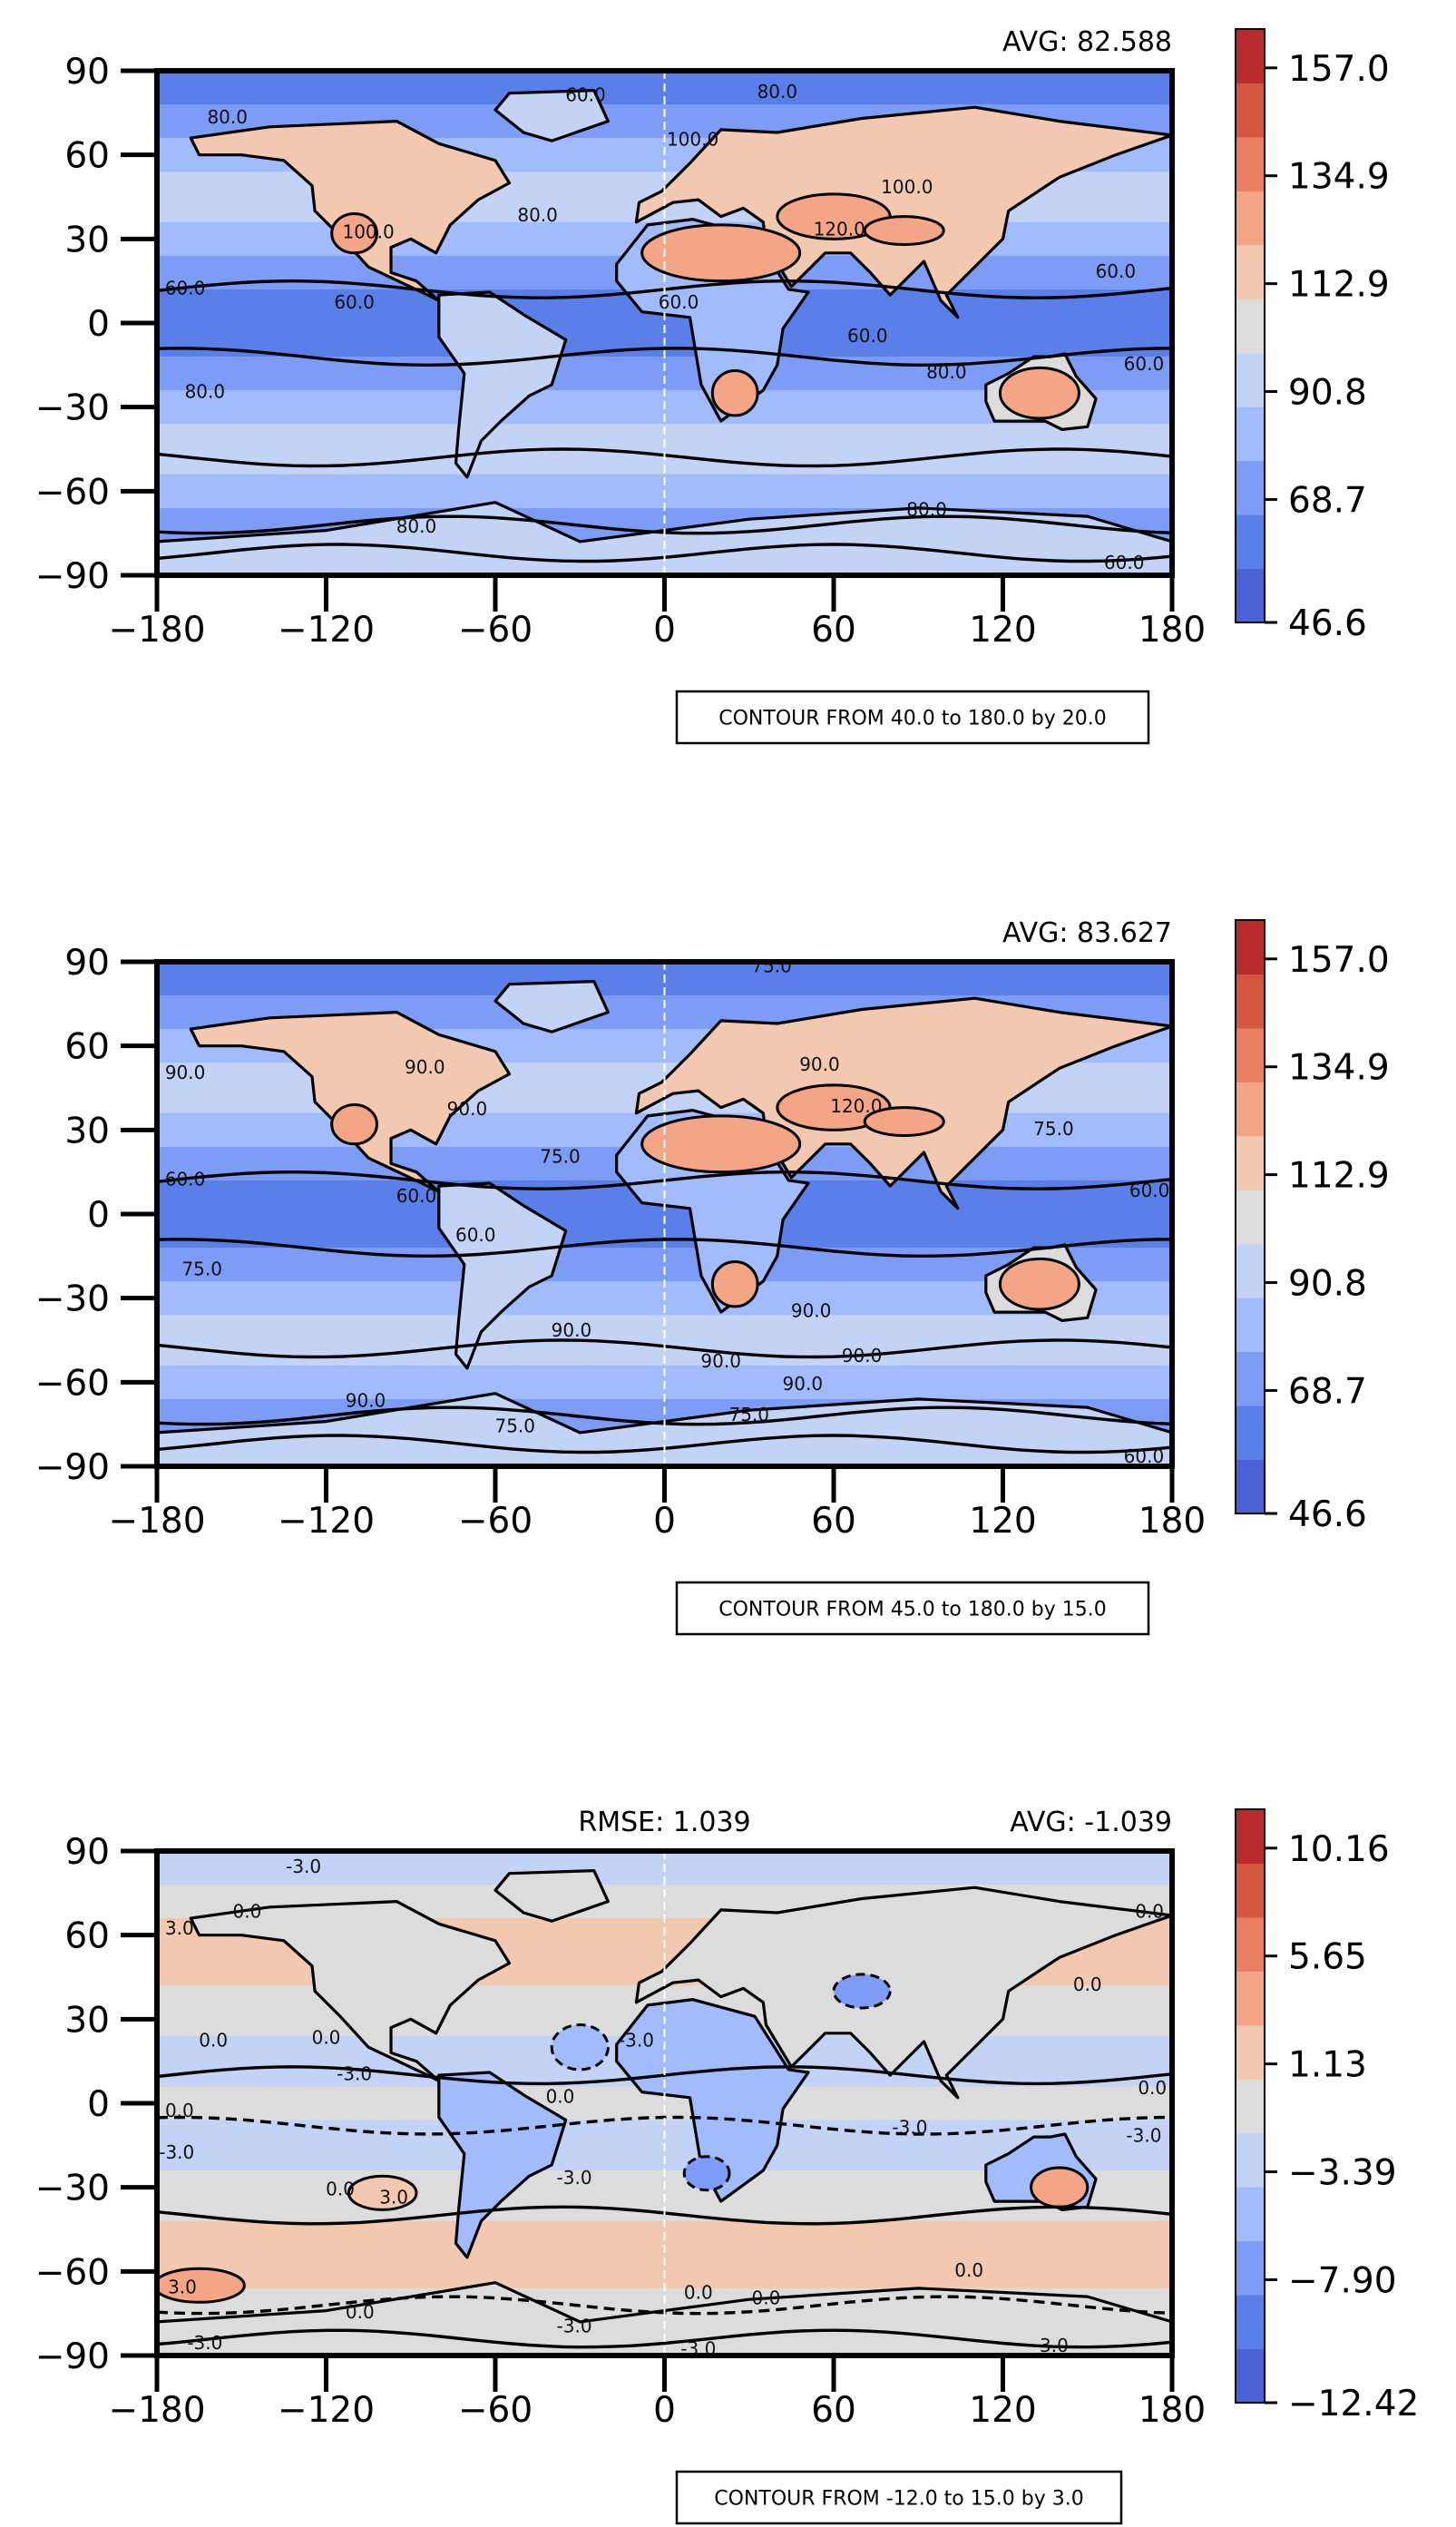 The height and width of the screenshot is (2527, 1456). Describe the element at coordinates (665, 630) in the screenshot. I see `x-tick-label: 0` at that location.